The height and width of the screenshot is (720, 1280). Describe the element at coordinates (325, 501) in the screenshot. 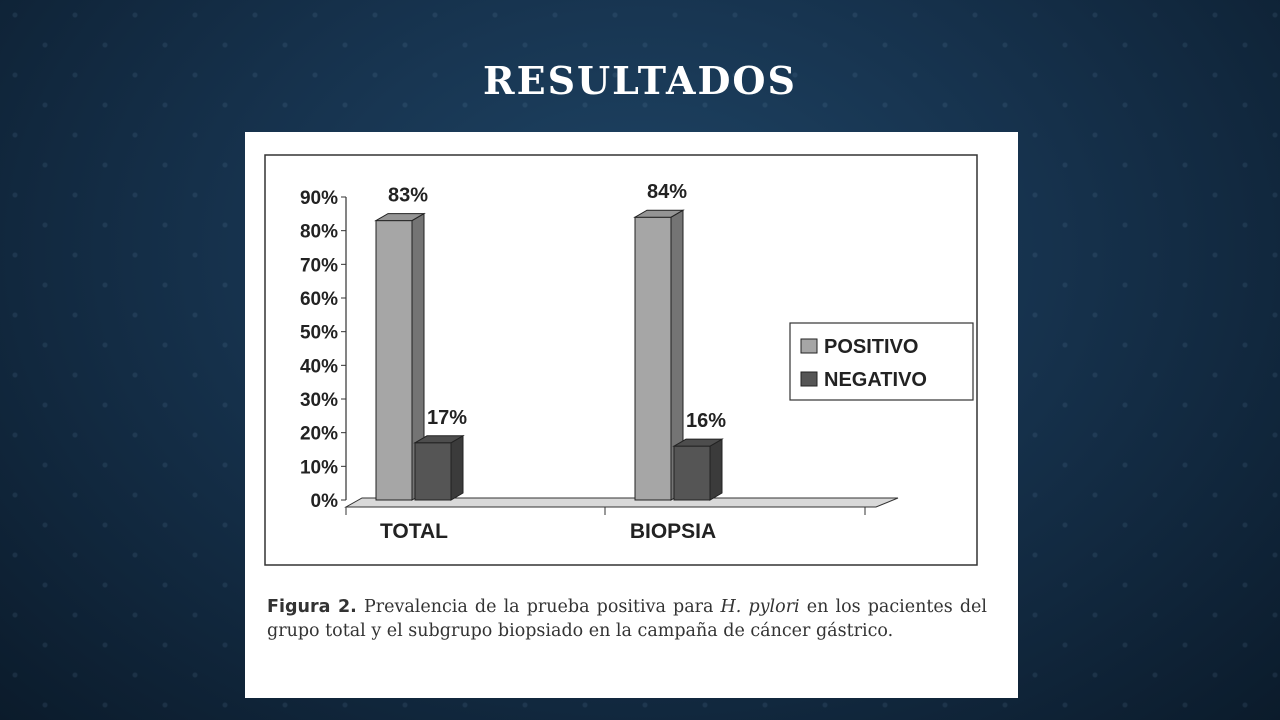

I see `y-tick-label: 0%` at that location.